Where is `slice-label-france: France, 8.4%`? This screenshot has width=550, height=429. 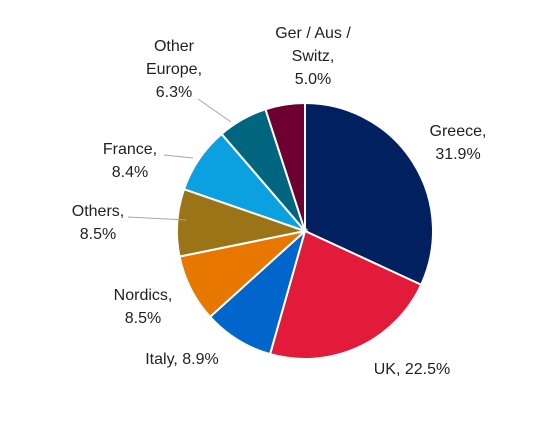
slice-label-france: France, 8.4% is located at coordinates (130, 161).